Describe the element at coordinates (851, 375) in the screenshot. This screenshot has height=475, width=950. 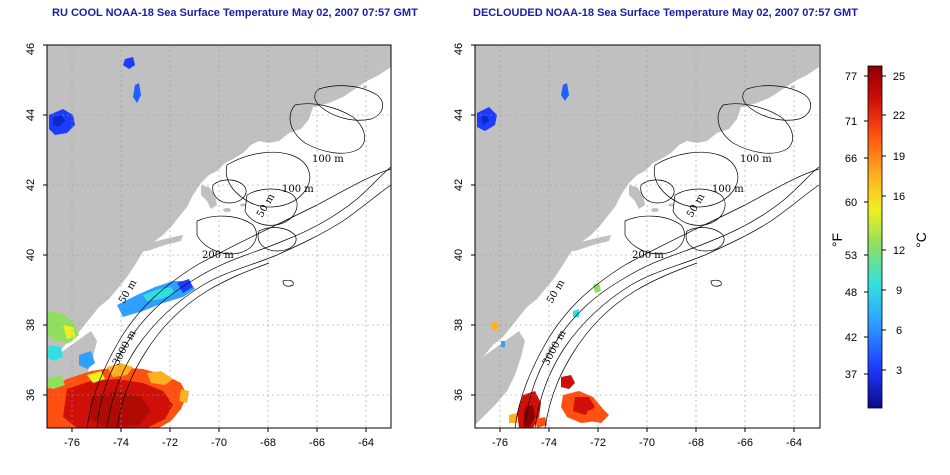
I see `fahrenheit-tick-label: 37` at that location.